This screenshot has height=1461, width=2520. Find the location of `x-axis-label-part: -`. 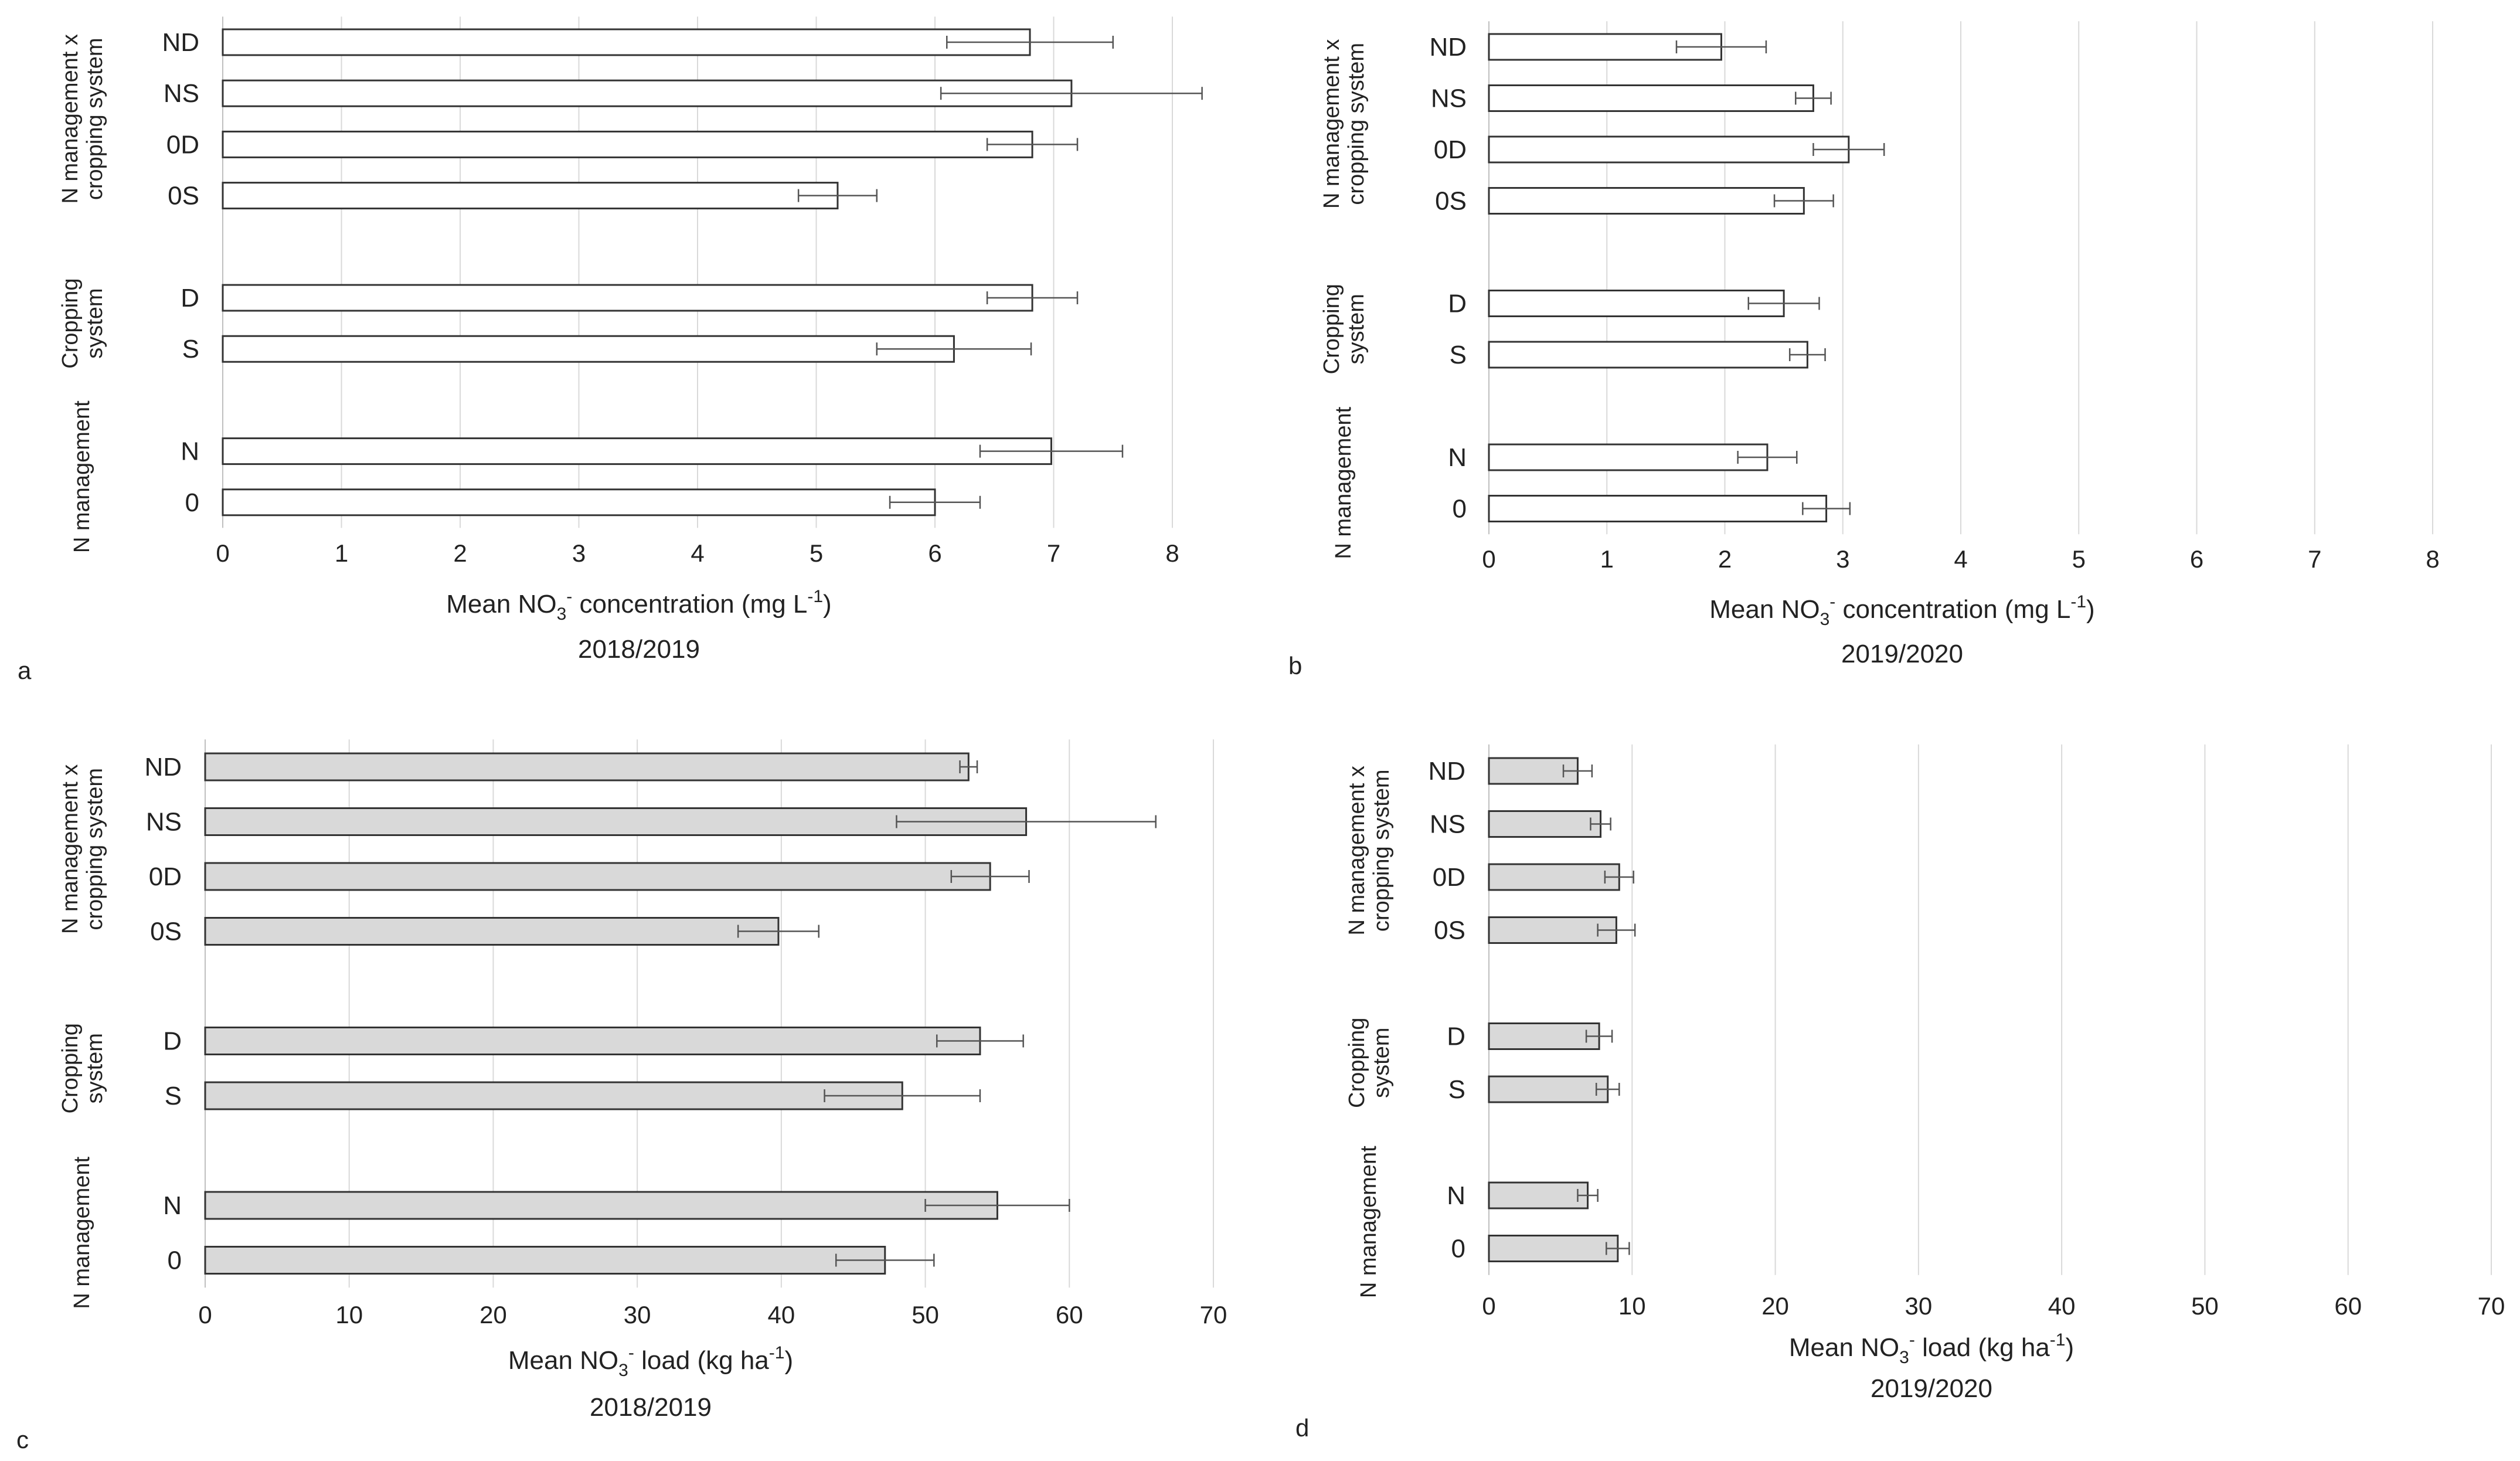

x-axis-label-part: - is located at coordinates (569, 596).